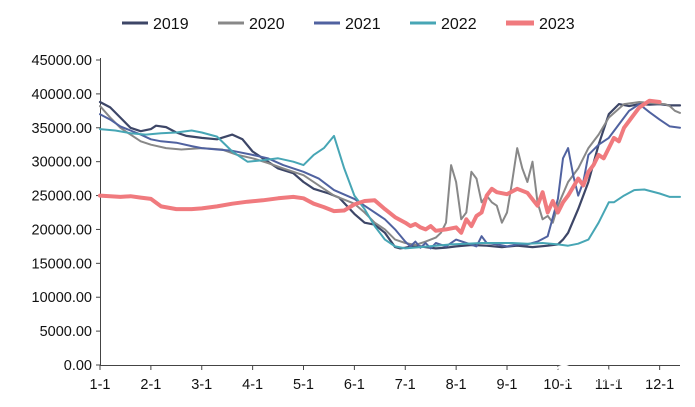 The height and width of the screenshot is (407, 695). Describe the element at coordinates (62, 197) in the screenshot. I see `y-tick-label: 25000.00` at that location.